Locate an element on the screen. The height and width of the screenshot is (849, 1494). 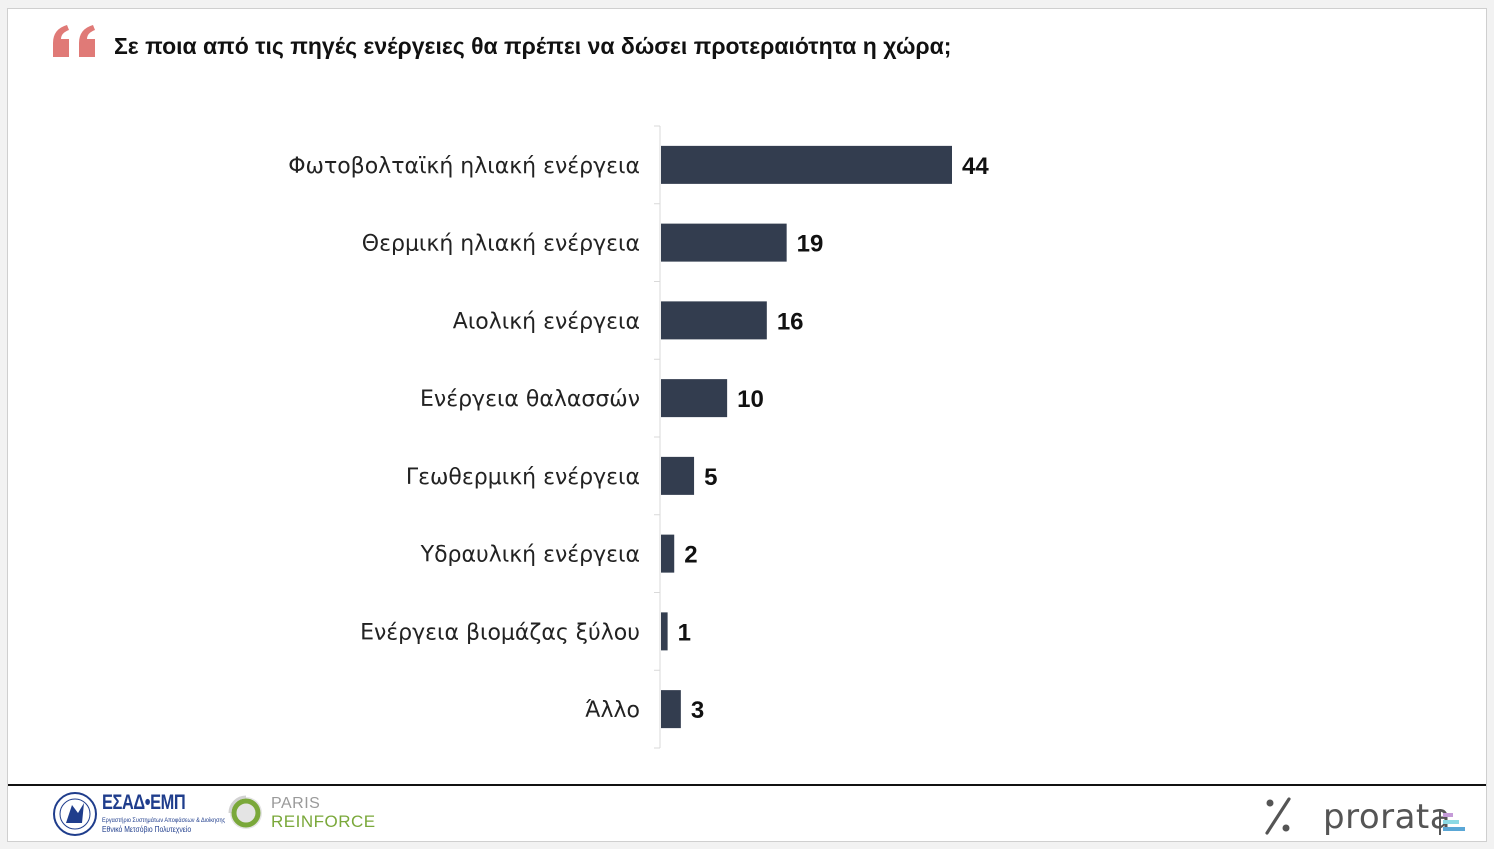
emp-seal-icon is located at coordinates (75, 814).